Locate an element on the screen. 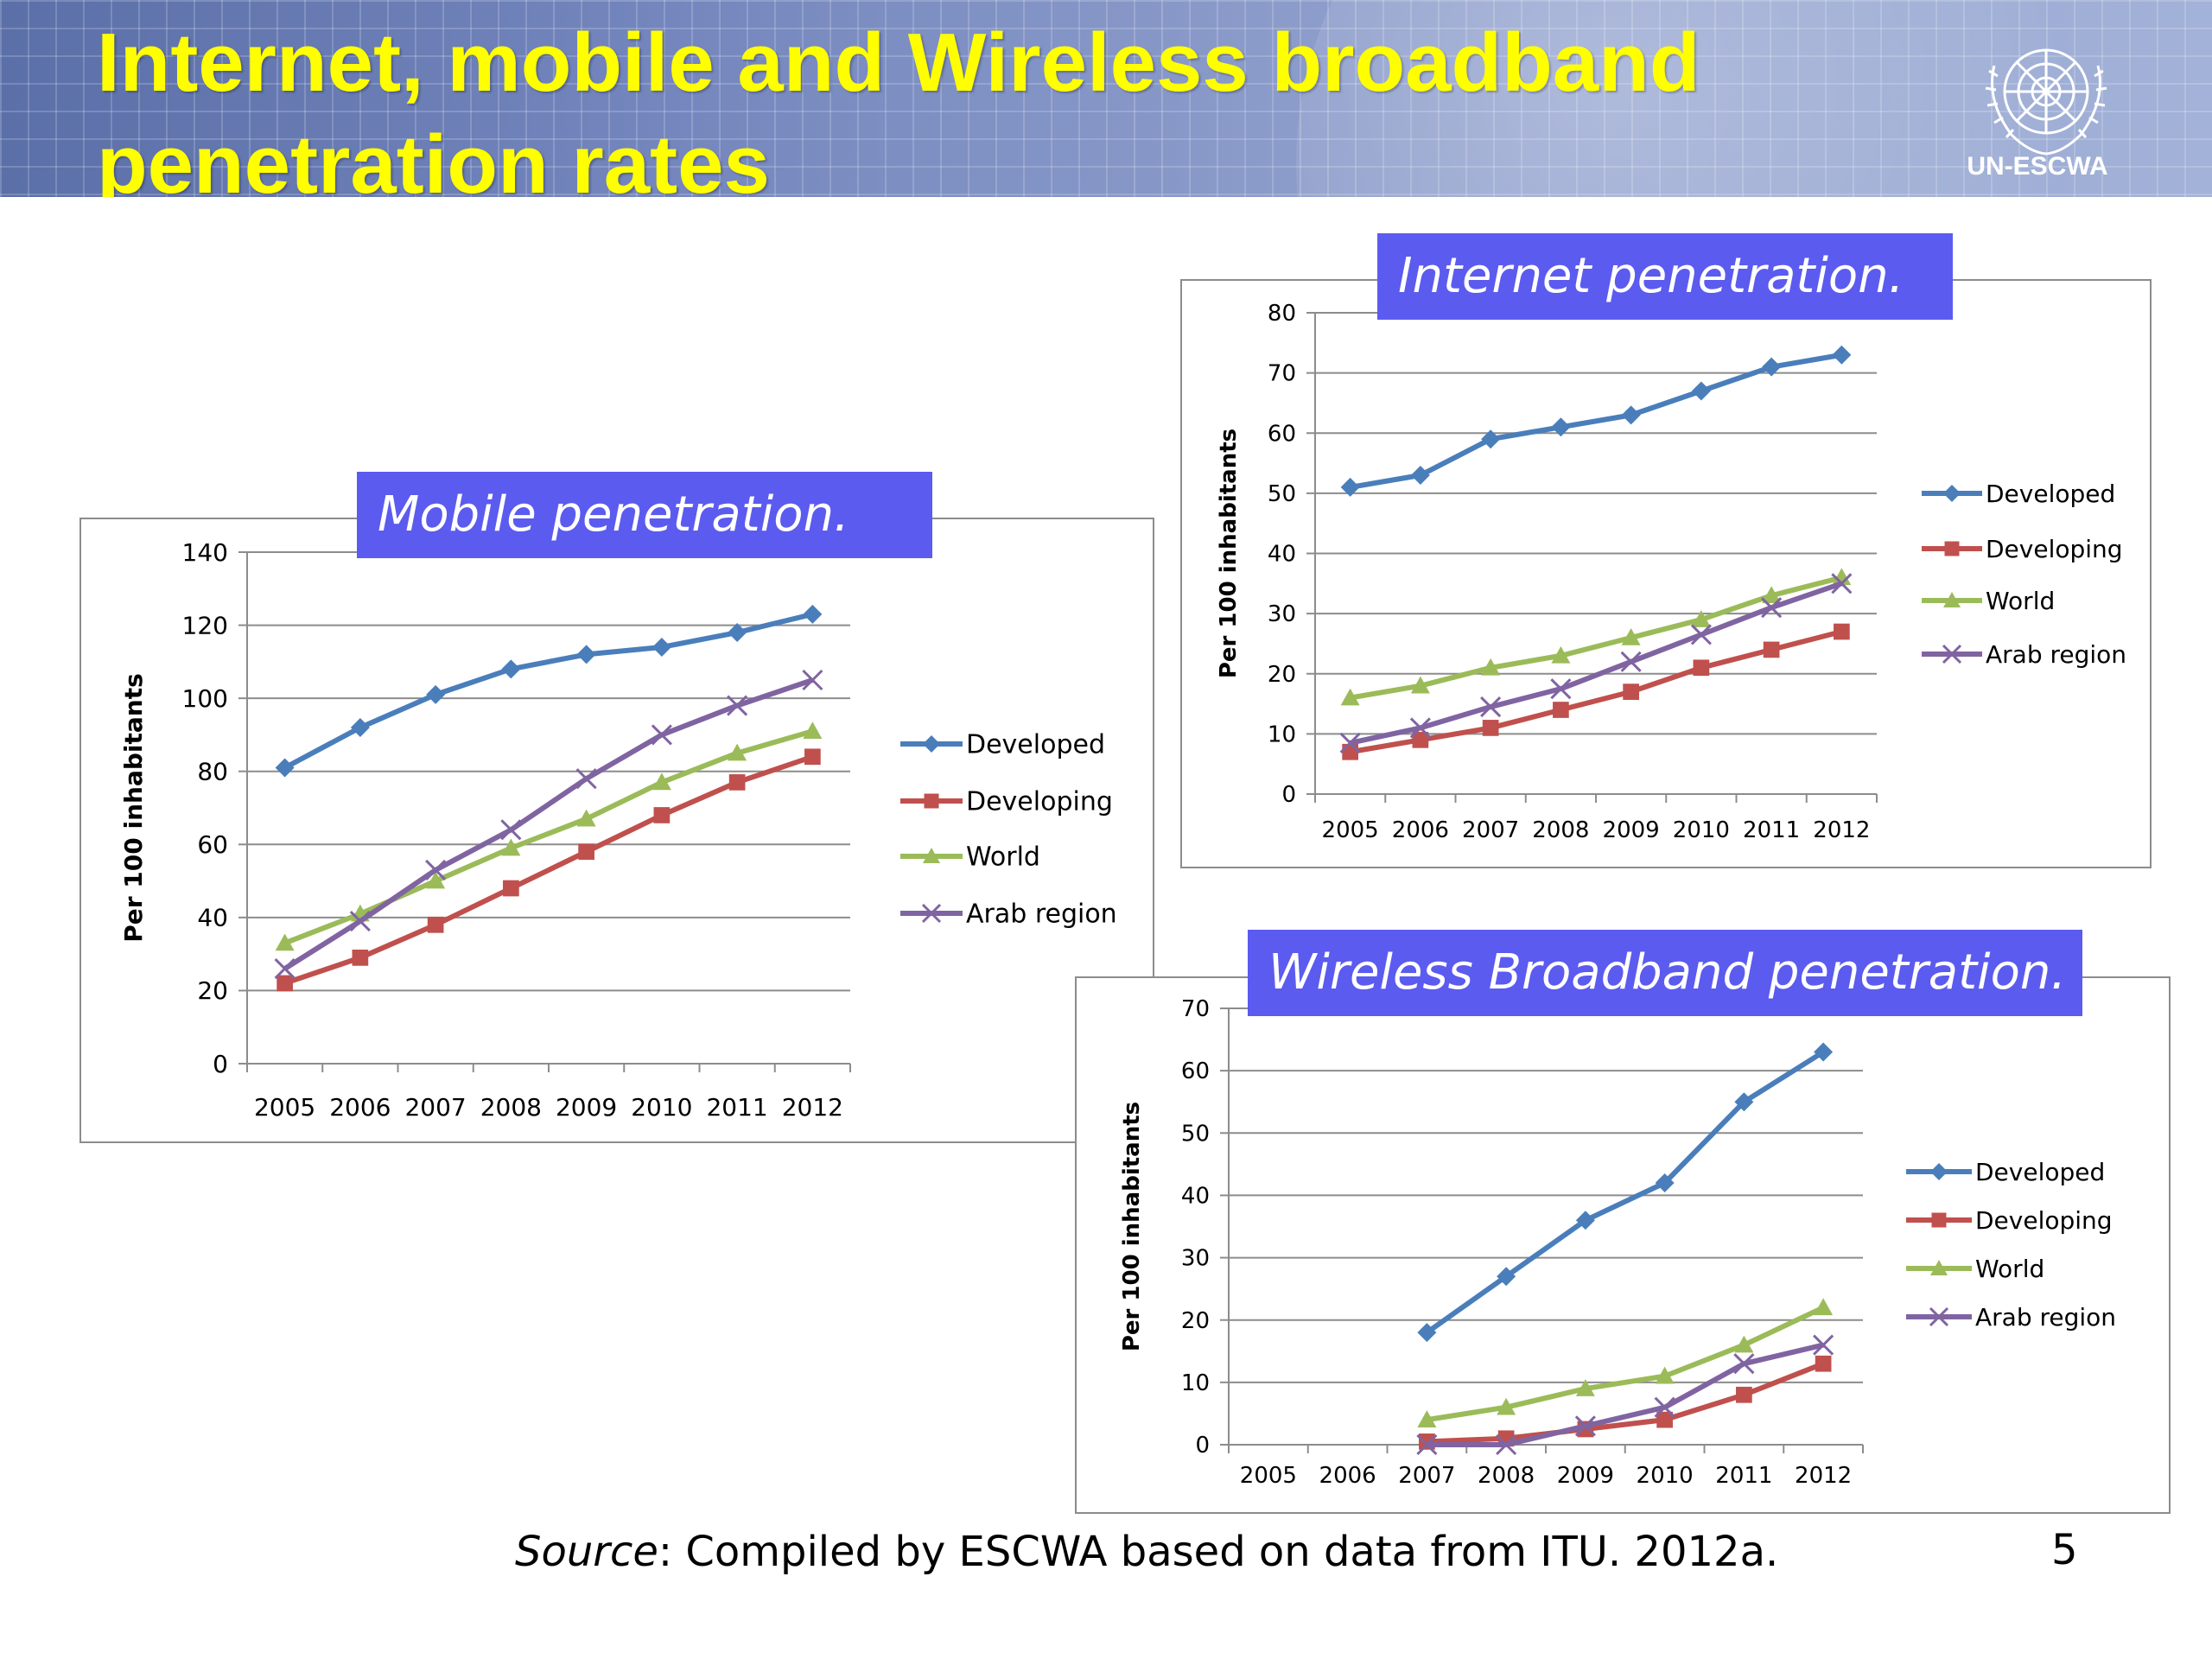  y-tick-label: 60 is located at coordinates (212, 844).